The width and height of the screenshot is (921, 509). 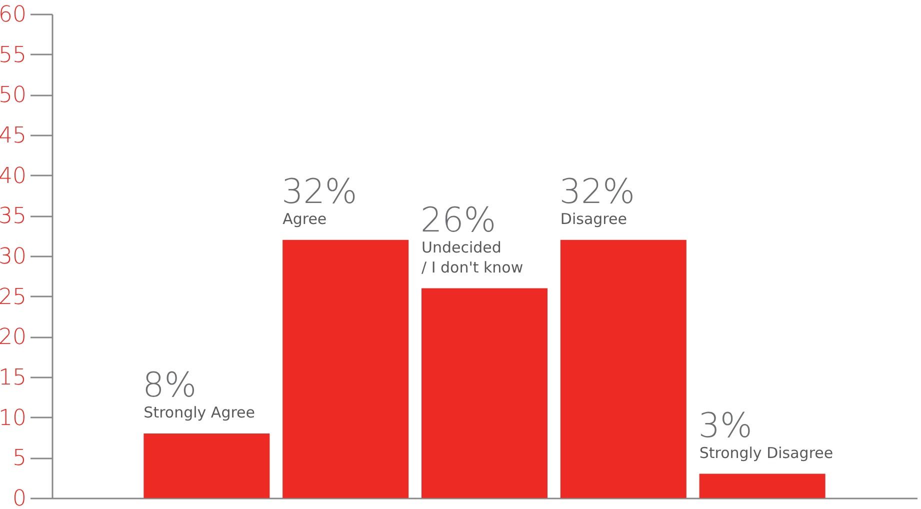 What do you see at coordinates (725, 426) in the screenshot?
I see `data-label: 3%` at bounding box center [725, 426].